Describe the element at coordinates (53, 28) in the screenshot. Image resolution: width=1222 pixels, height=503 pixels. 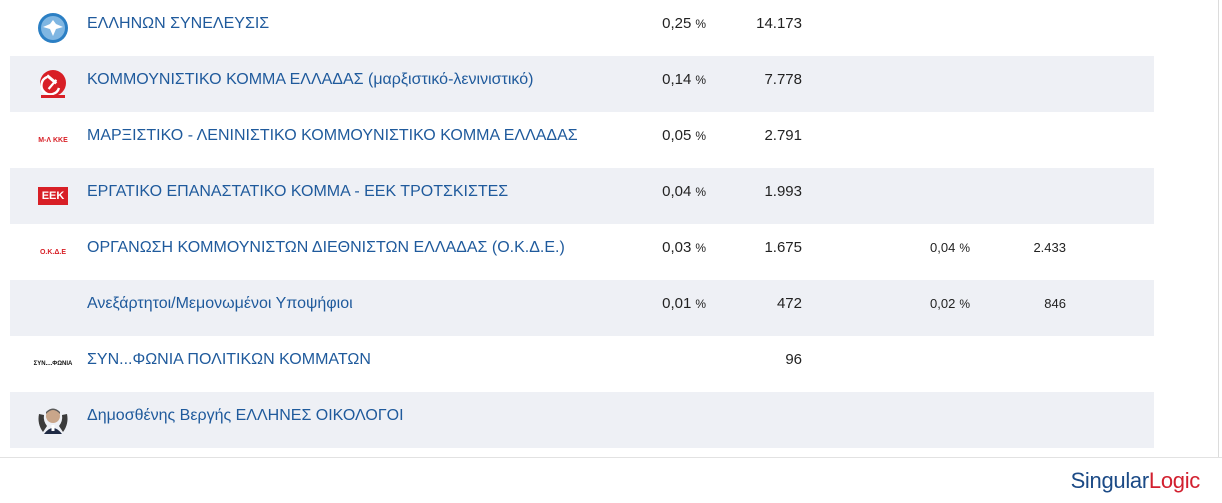
I see `eagle-emblem-icon` at that location.